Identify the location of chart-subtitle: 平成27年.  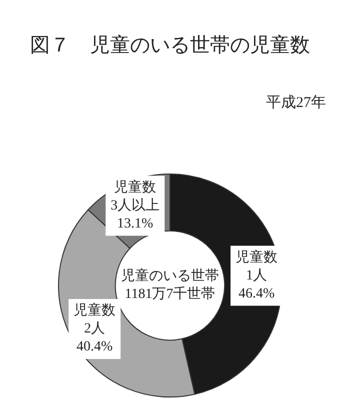
(296, 102).